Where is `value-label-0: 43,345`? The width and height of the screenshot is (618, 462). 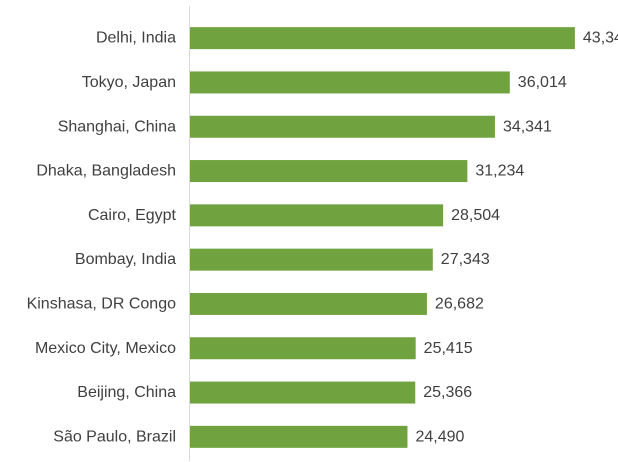
value-label-0: 43,345 is located at coordinates (600, 38).